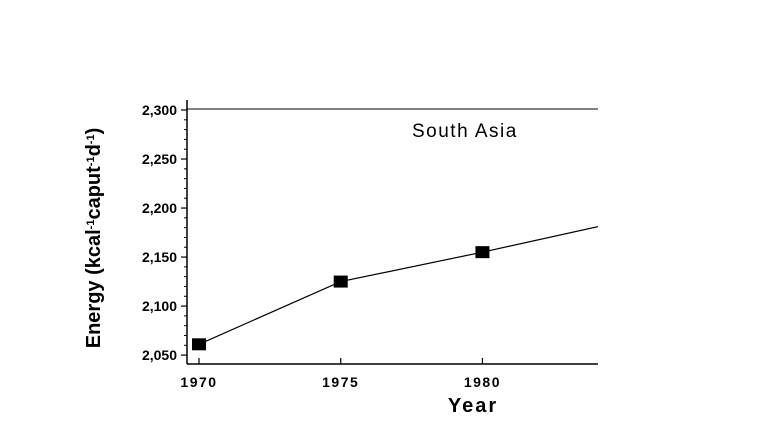 The height and width of the screenshot is (446, 769). Describe the element at coordinates (473, 406) in the screenshot. I see `x-axis-title: Year` at that location.